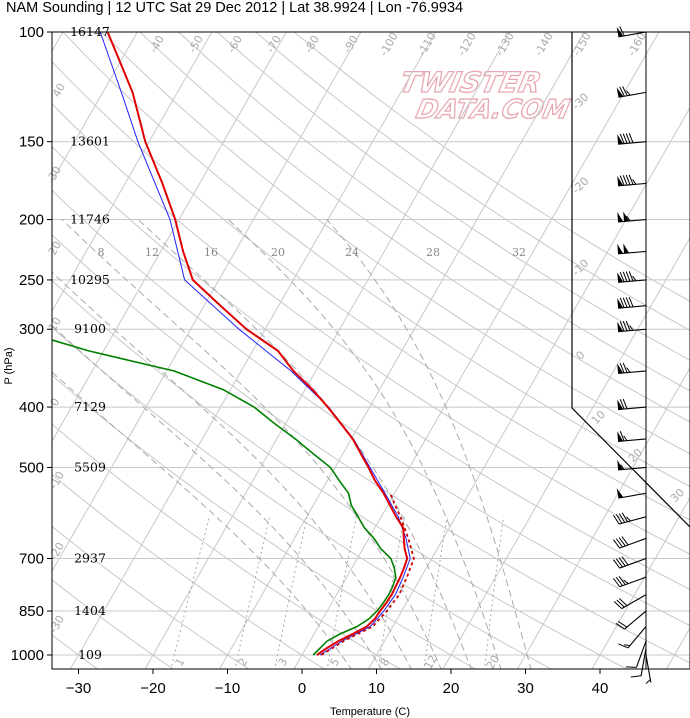 Image resolution: width=690 pixels, height=718 pixels. Describe the element at coordinates (367, 574) in the screenshot. I see `parcel-line` at that location.